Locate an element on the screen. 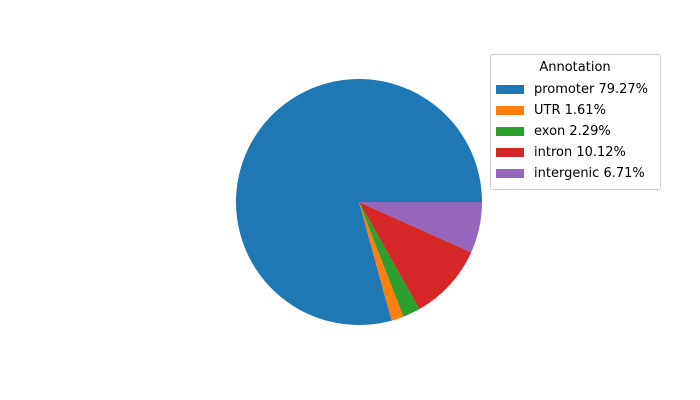  legend-entry-exon: exon 2.29% is located at coordinates (575, 131).